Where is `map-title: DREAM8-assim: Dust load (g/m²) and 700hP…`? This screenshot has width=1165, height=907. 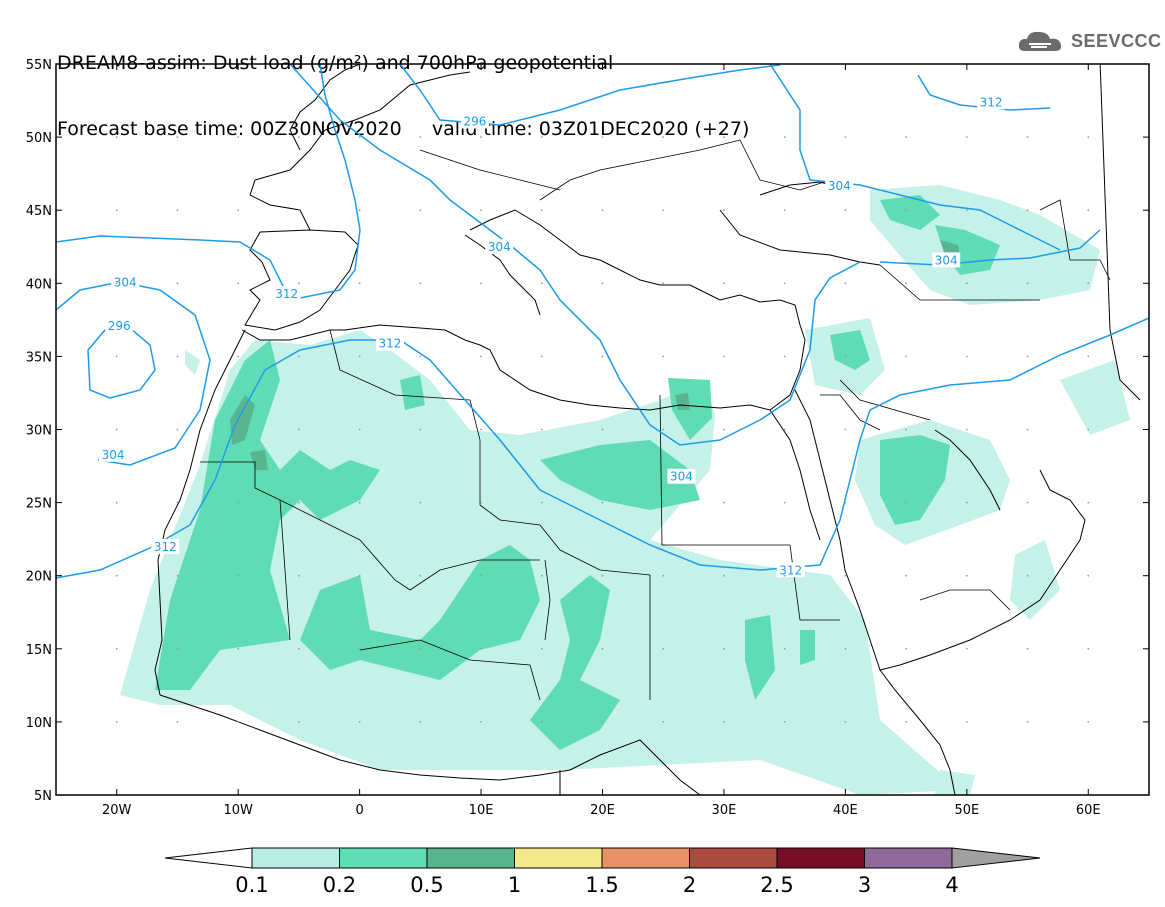
map-title: DREAM8-assim: Dust load (g/m²) and 700hP… is located at coordinates (403, 85).